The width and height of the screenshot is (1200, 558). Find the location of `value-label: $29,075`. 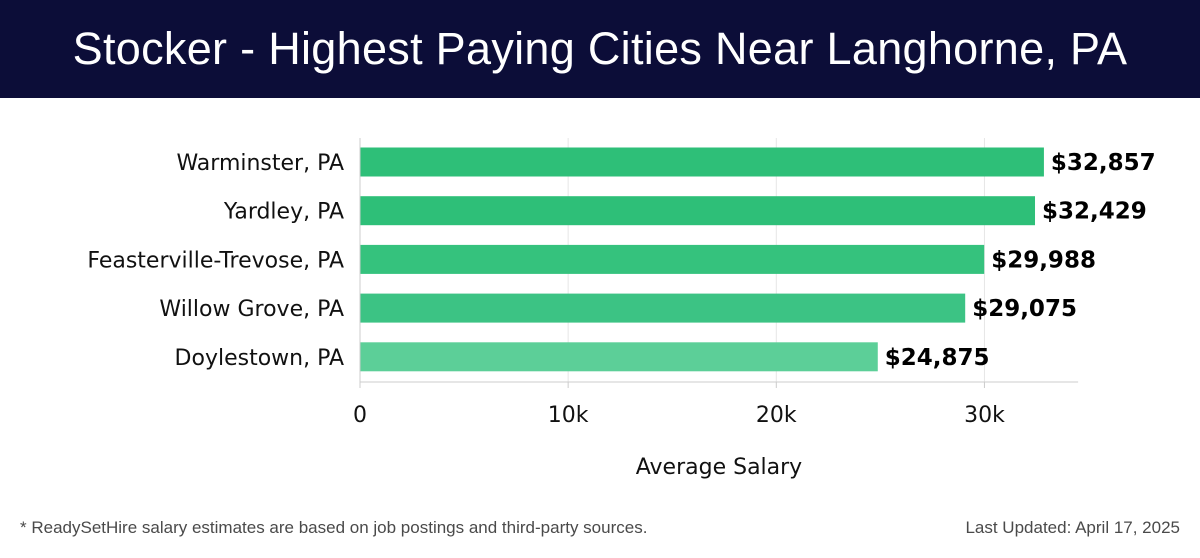

value-label: $29,075 is located at coordinates (1024, 309).